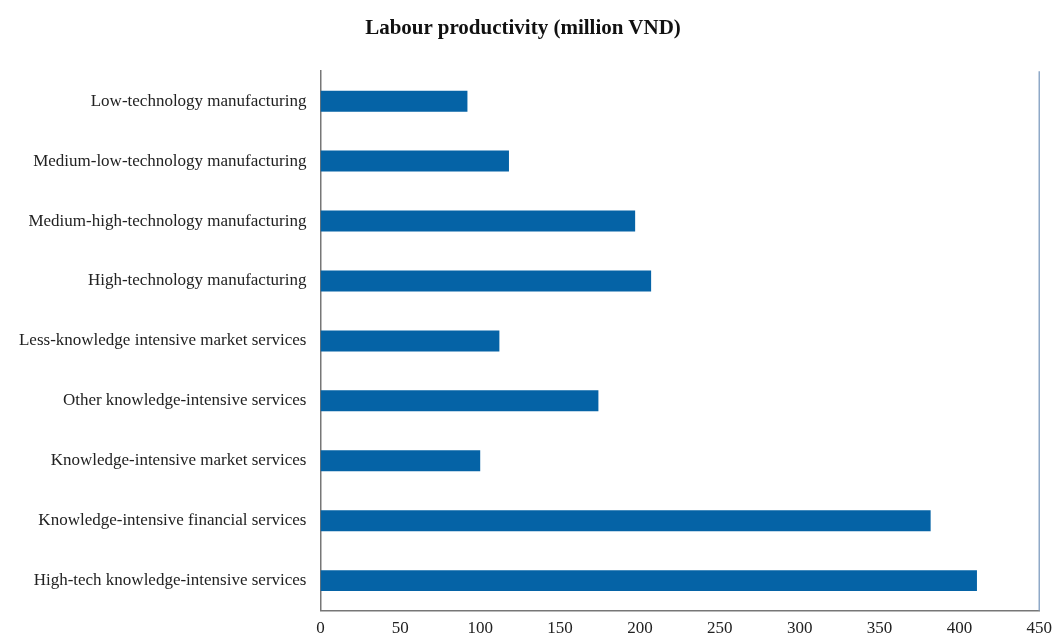 The image size is (1055, 642). Describe the element at coordinates (178, 460) in the screenshot. I see `y-tick-label: Knowledge-intensive market services` at that location.